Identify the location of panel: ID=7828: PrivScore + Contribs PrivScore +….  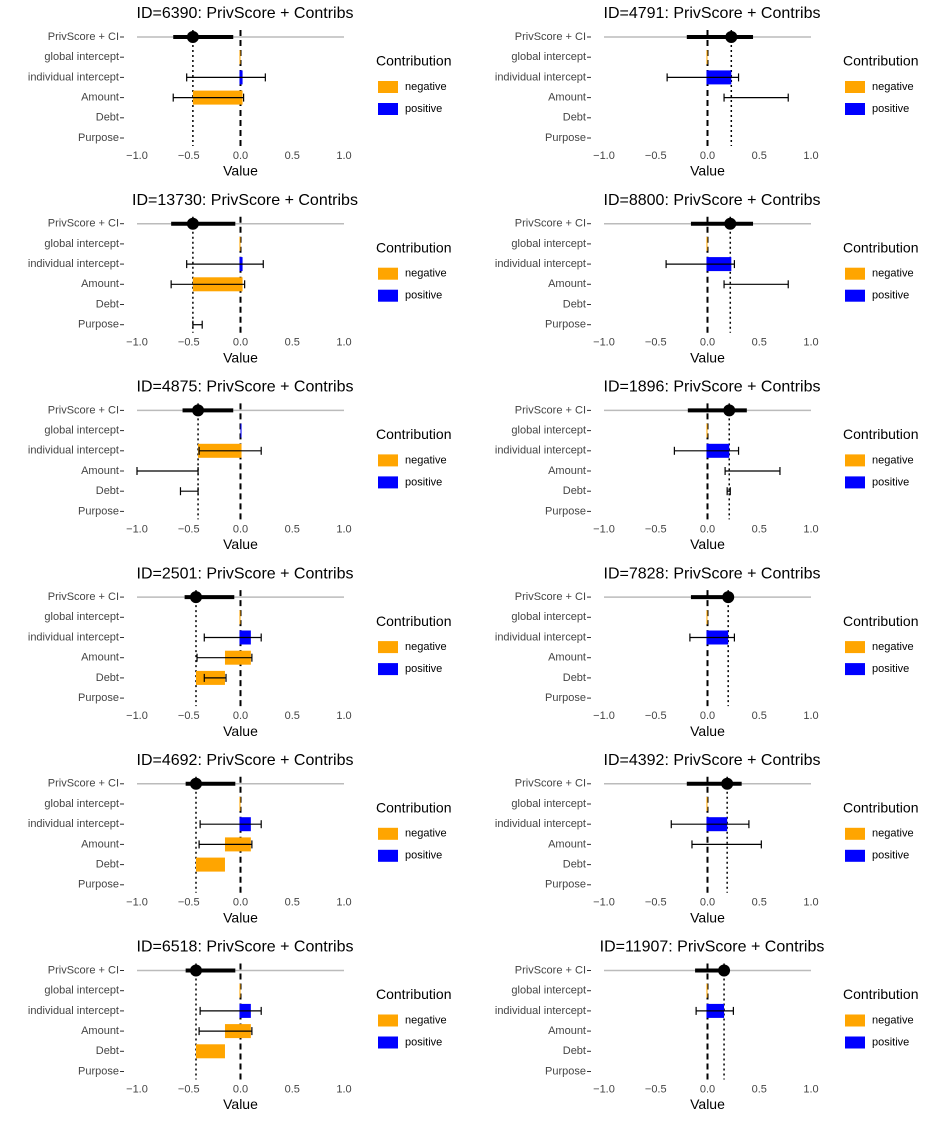
(707, 651).